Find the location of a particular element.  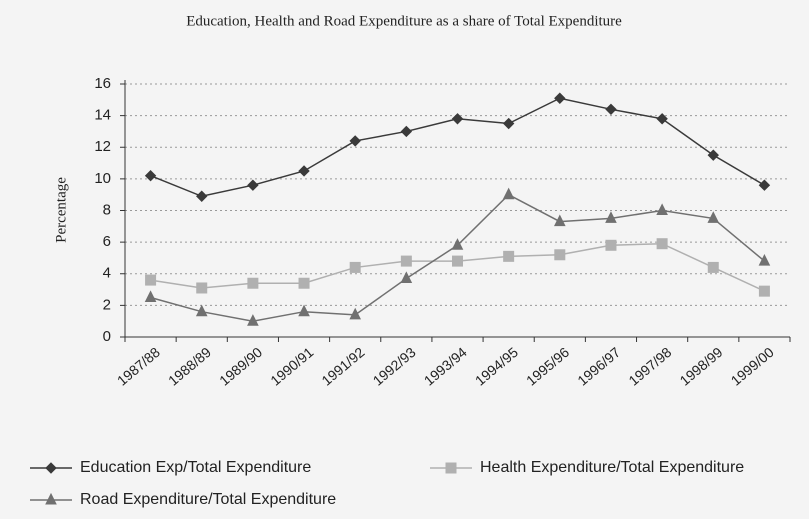

x-tick-label: 1991/92 is located at coordinates (342, 366).